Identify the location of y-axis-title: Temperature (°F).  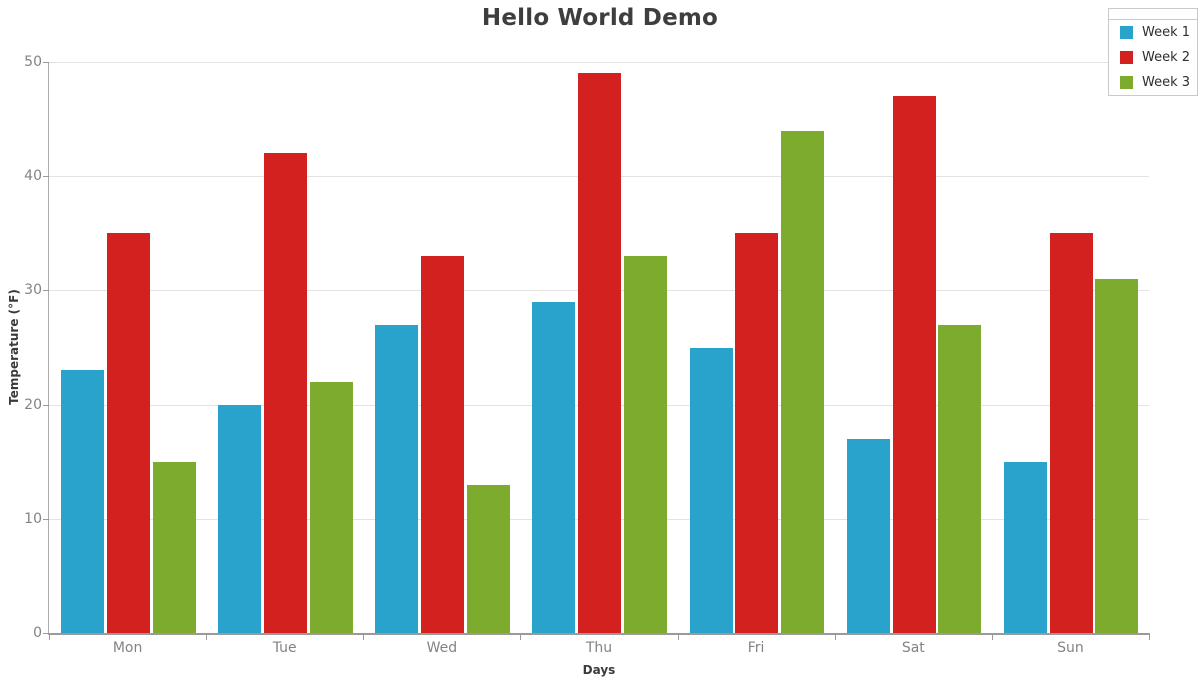
(14, 347).